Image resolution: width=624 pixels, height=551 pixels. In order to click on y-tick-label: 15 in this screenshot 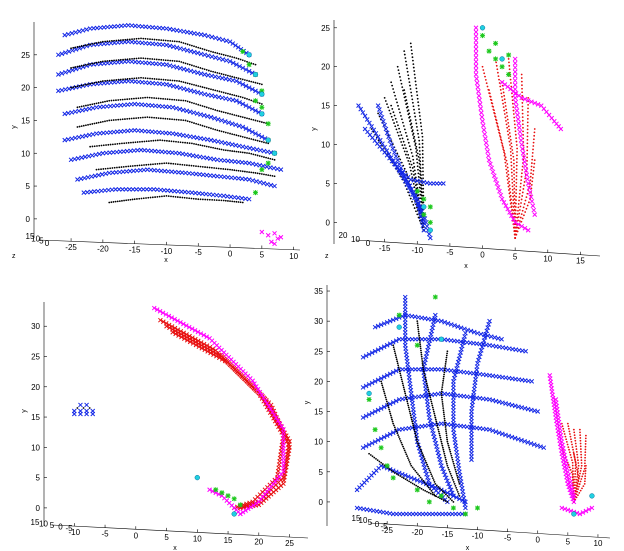, I will do `click(35, 417)`.